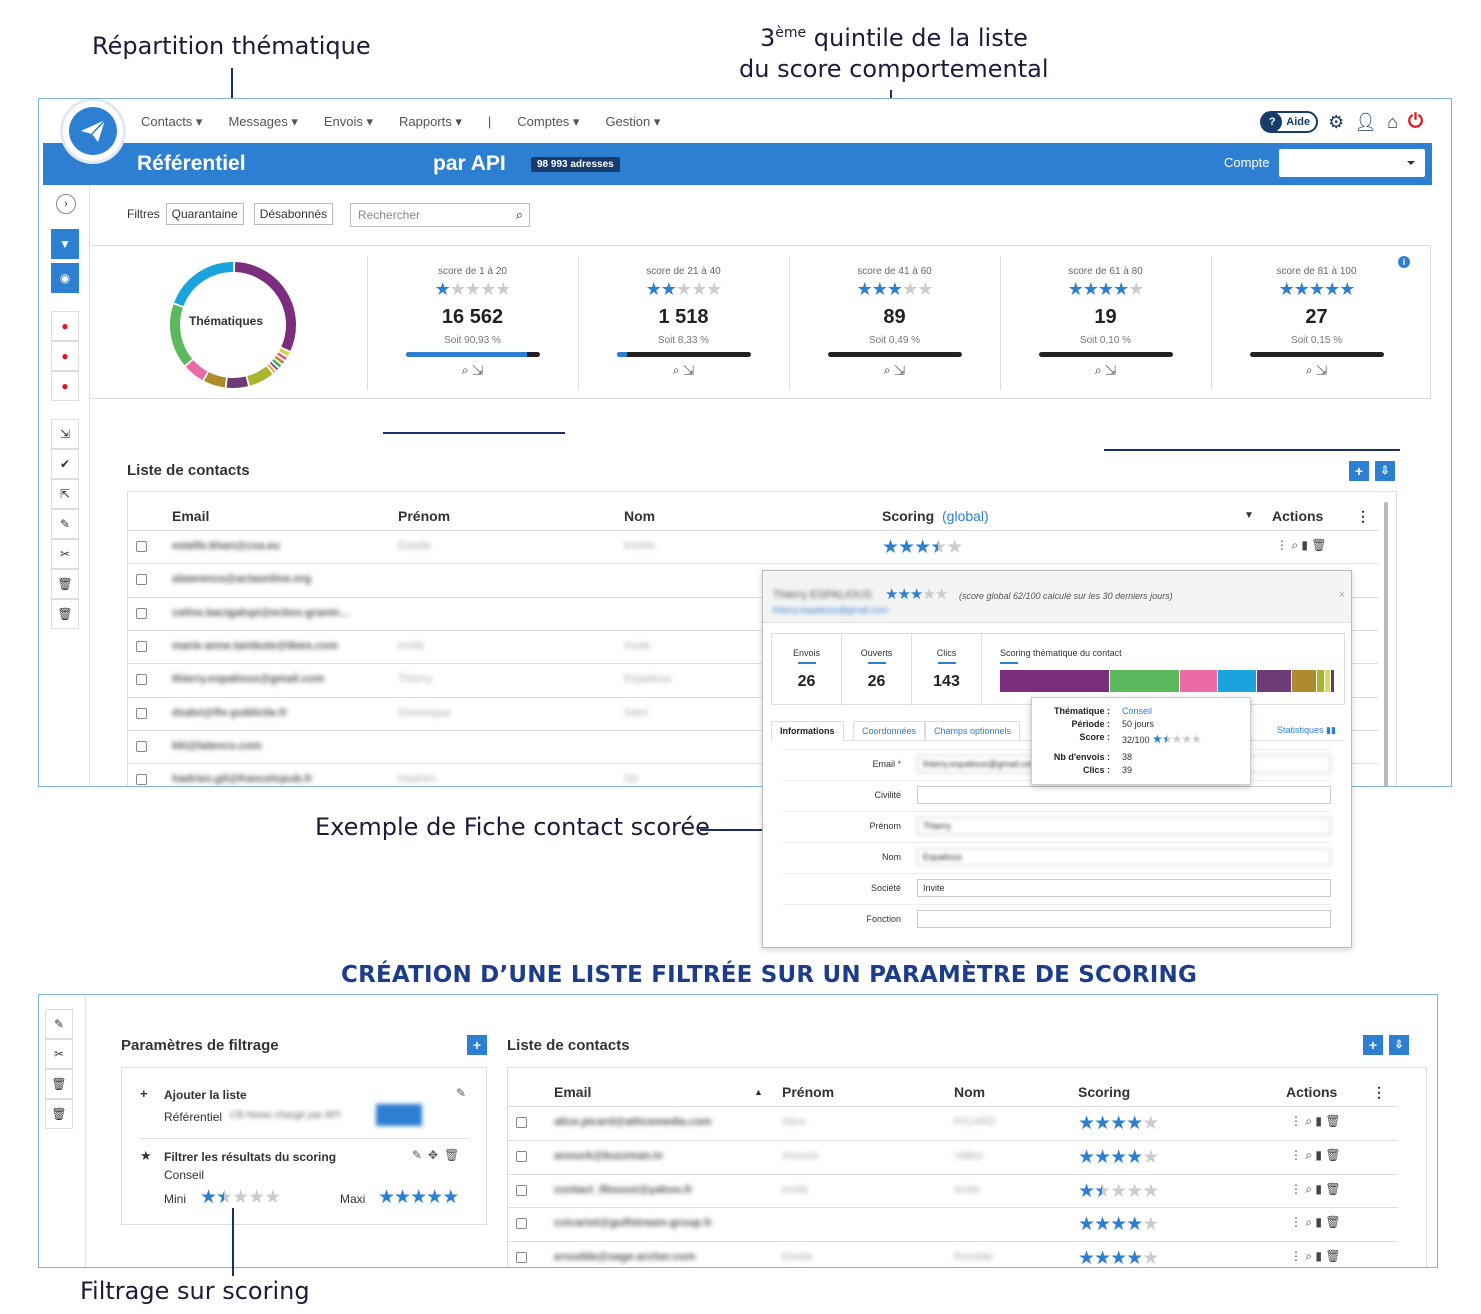 The image size is (1481, 1314). I want to click on edit-icon-2: ✎, so click(59, 1024).